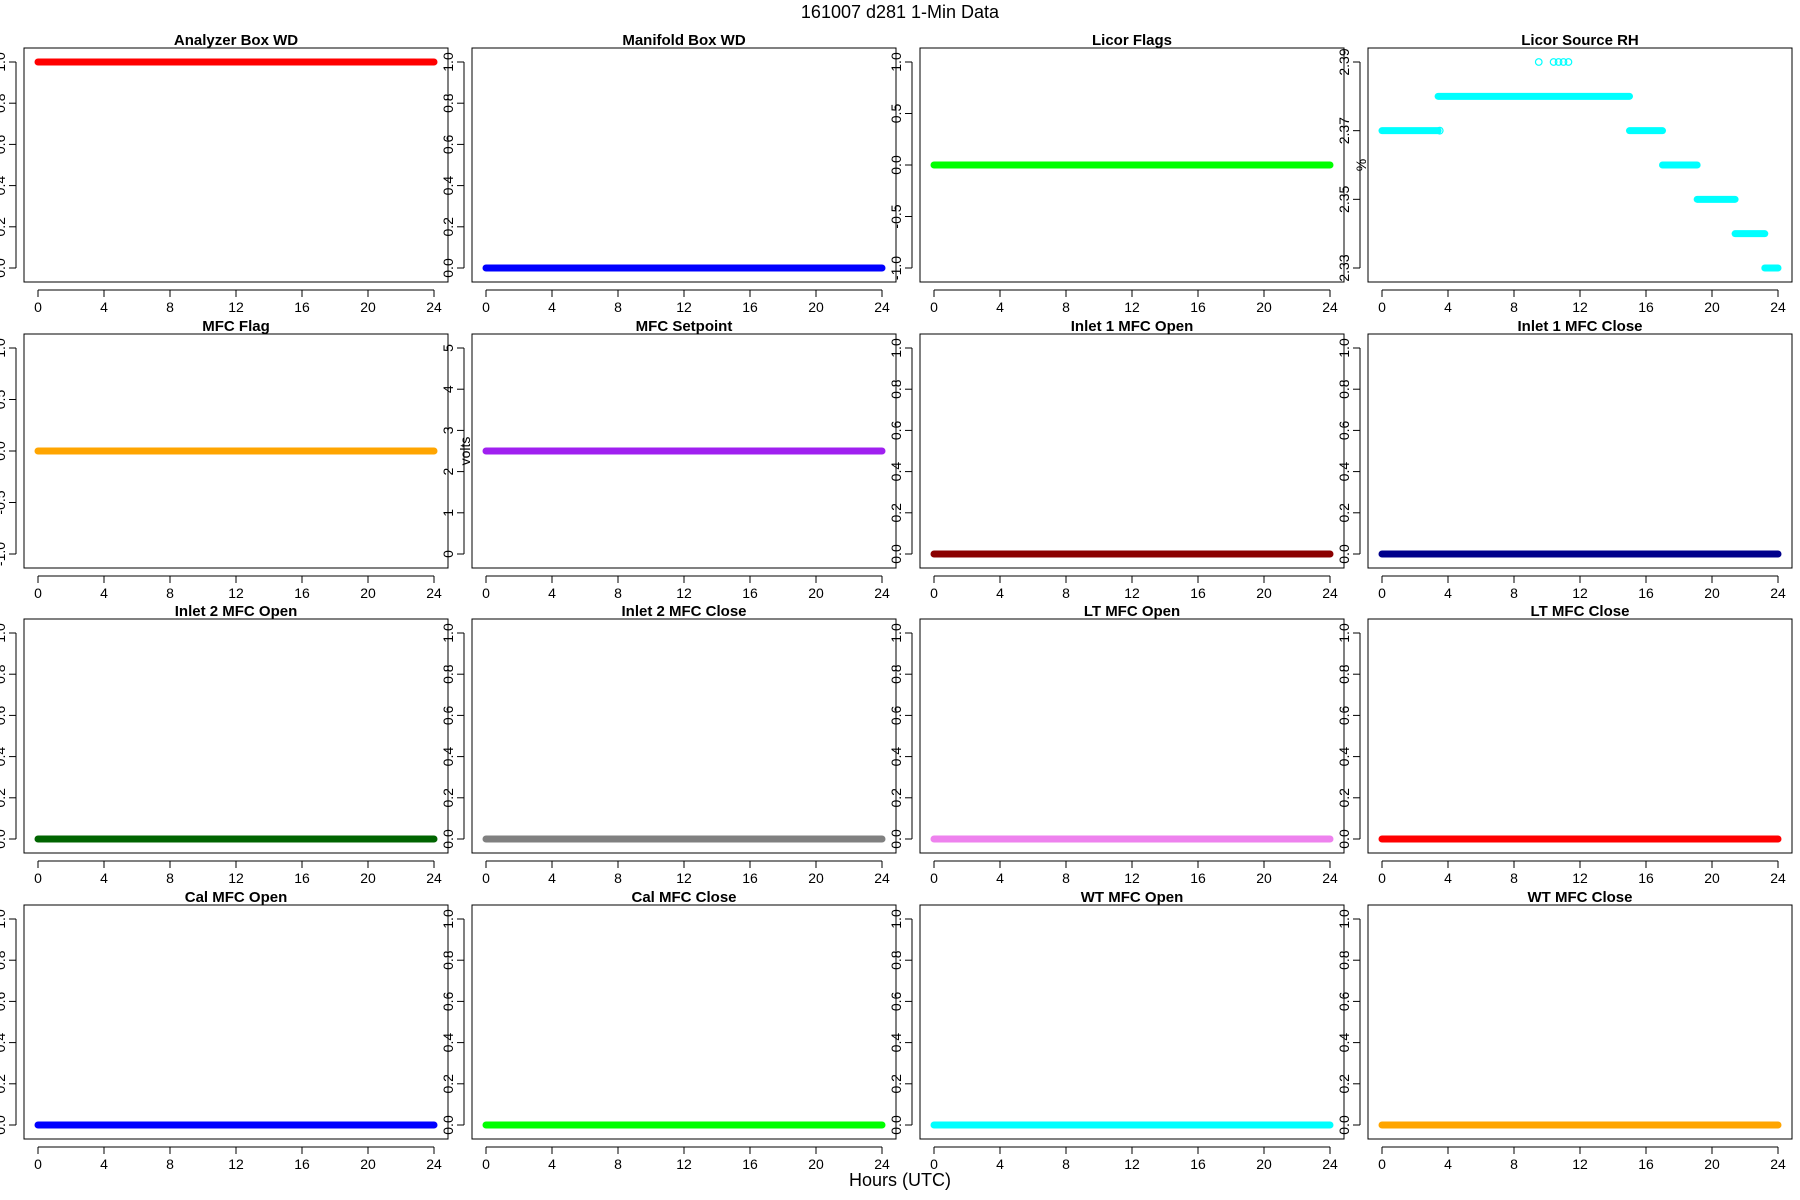 The image size is (1800, 1200). What do you see at coordinates (1580, 897) in the screenshot?
I see `panel-title: WT MFC Close` at bounding box center [1580, 897].